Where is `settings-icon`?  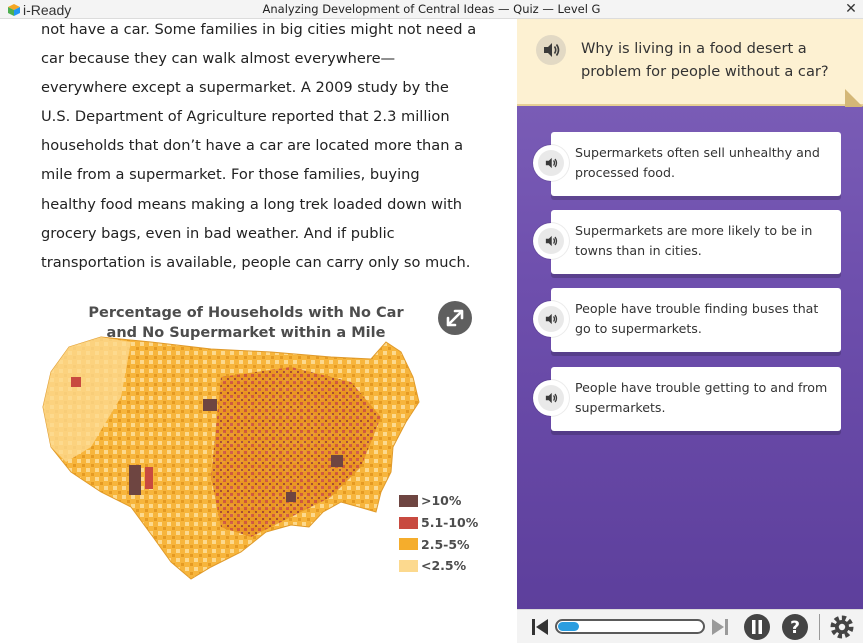 settings-icon is located at coordinates (842, 627).